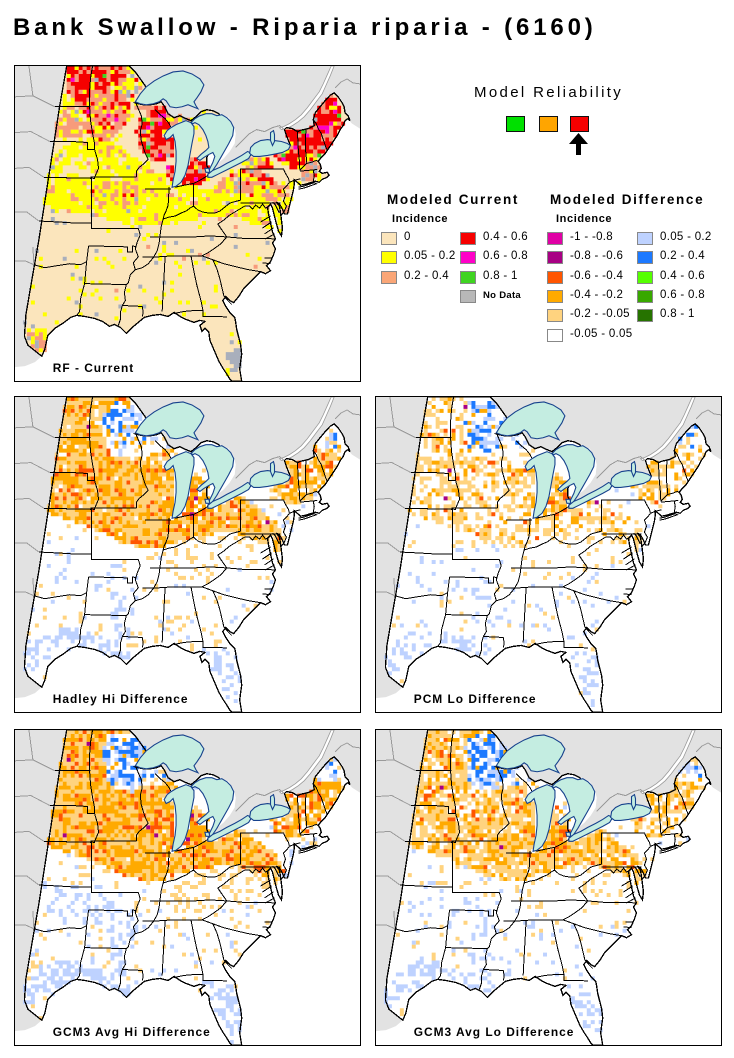  I want to click on svg-text: RF - Current, so click(93, 368).